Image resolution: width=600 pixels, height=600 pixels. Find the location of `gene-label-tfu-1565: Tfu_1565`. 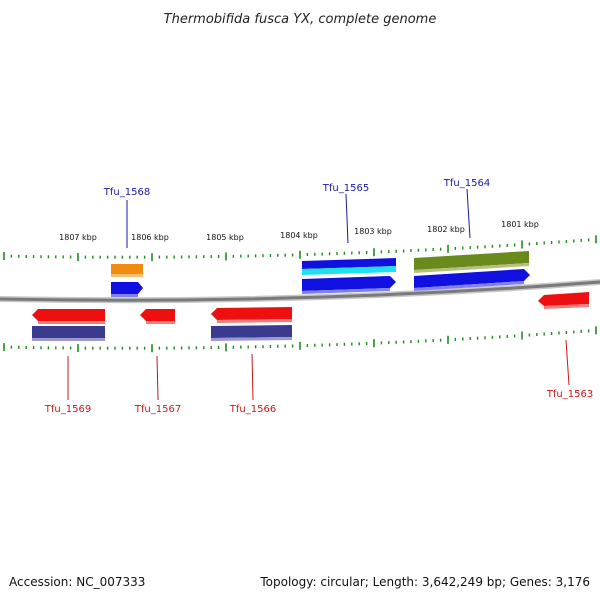

gene-label-tfu-1565: Tfu_1565 is located at coordinates (345, 188).